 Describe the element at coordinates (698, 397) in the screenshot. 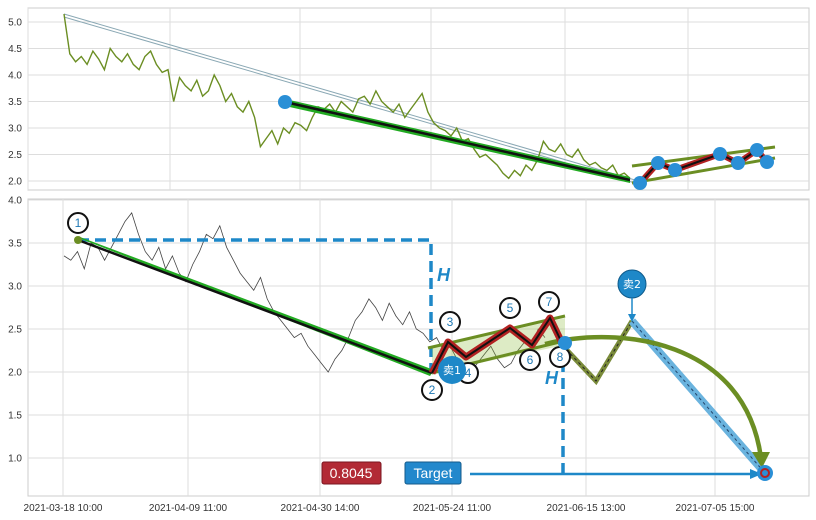

I see `projection-drop-core` at that location.